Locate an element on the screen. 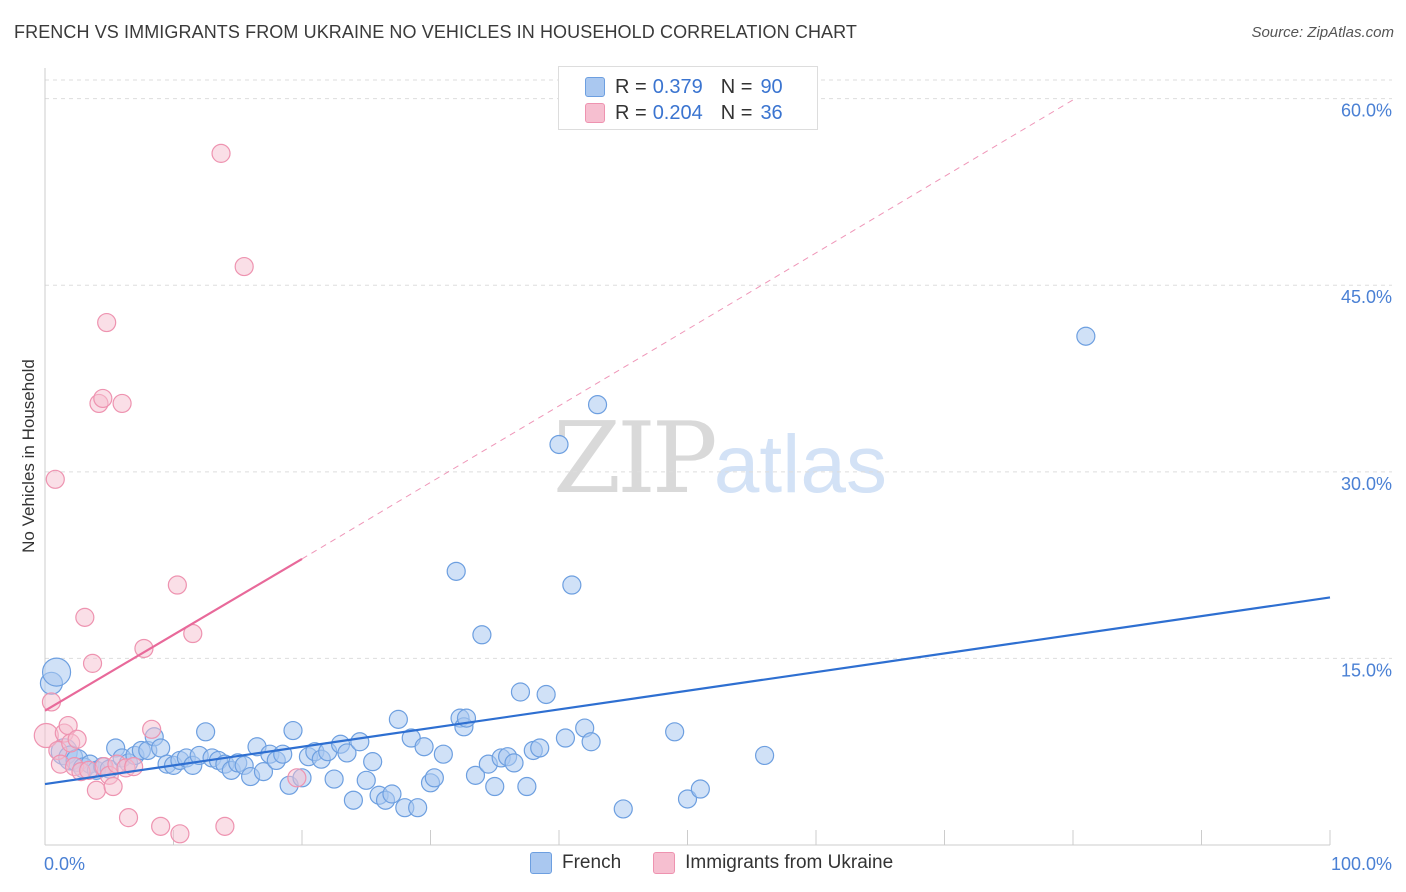 The width and height of the screenshot is (1406, 892). n-value: 90 is located at coordinates (771, 86).